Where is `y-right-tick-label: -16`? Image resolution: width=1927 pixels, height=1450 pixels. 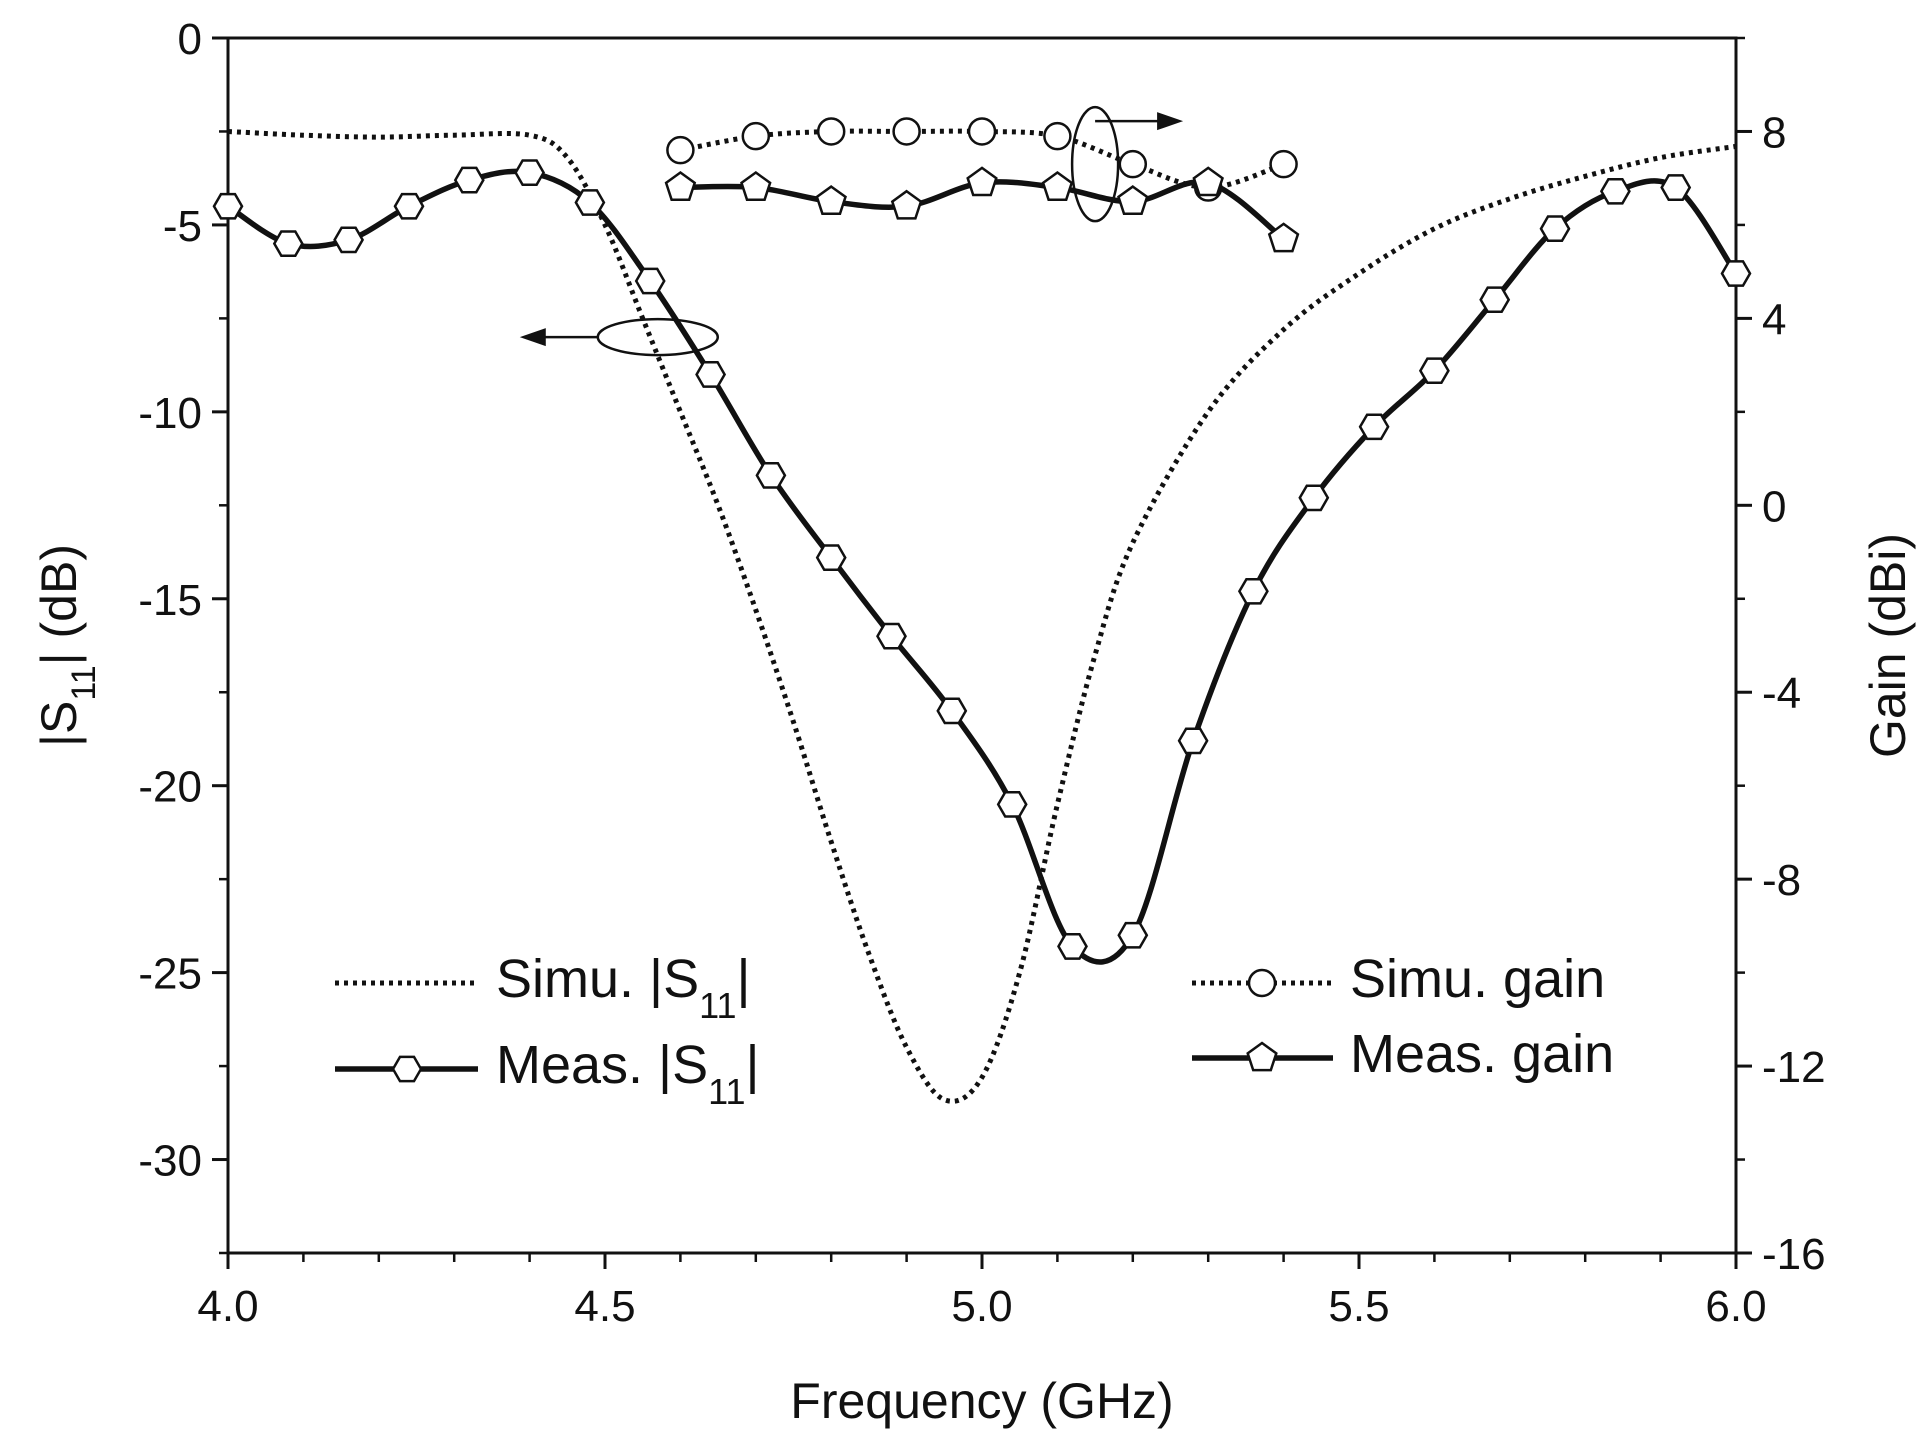
y-right-tick-label: -16 is located at coordinates (1794, 1254).